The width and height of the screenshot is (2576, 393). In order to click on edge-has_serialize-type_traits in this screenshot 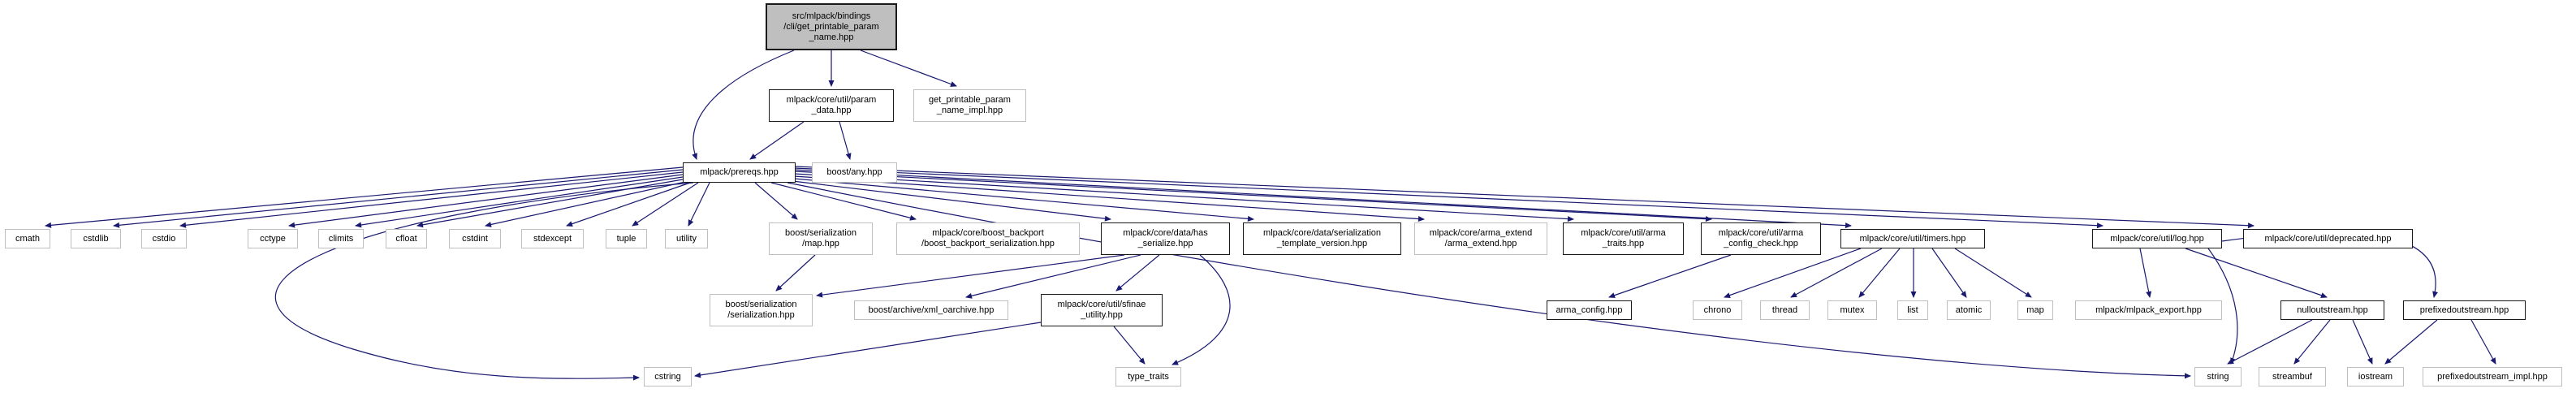, I will do `click(1201, 309)`.